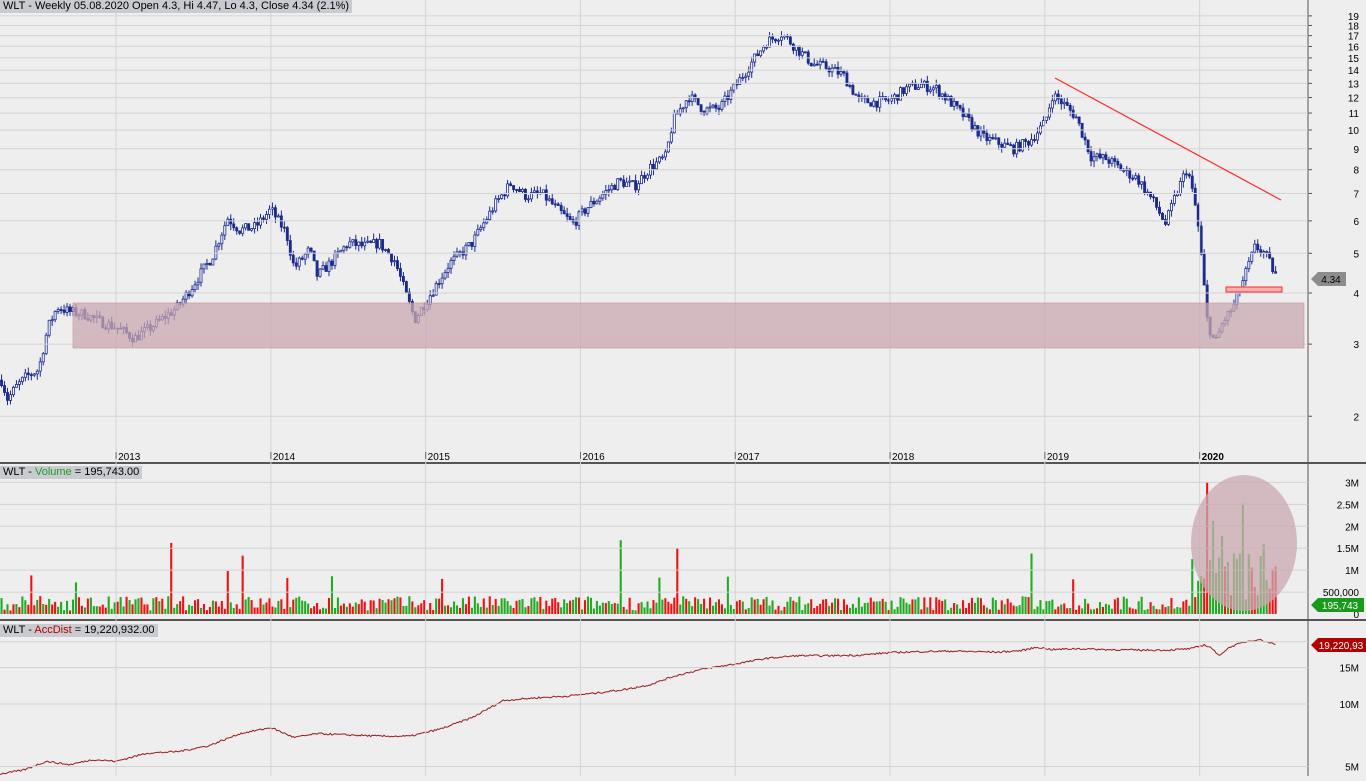 The image size is (1366, 781). I want to click on volume-y-tick-label: 3M, so click(1352, 483).